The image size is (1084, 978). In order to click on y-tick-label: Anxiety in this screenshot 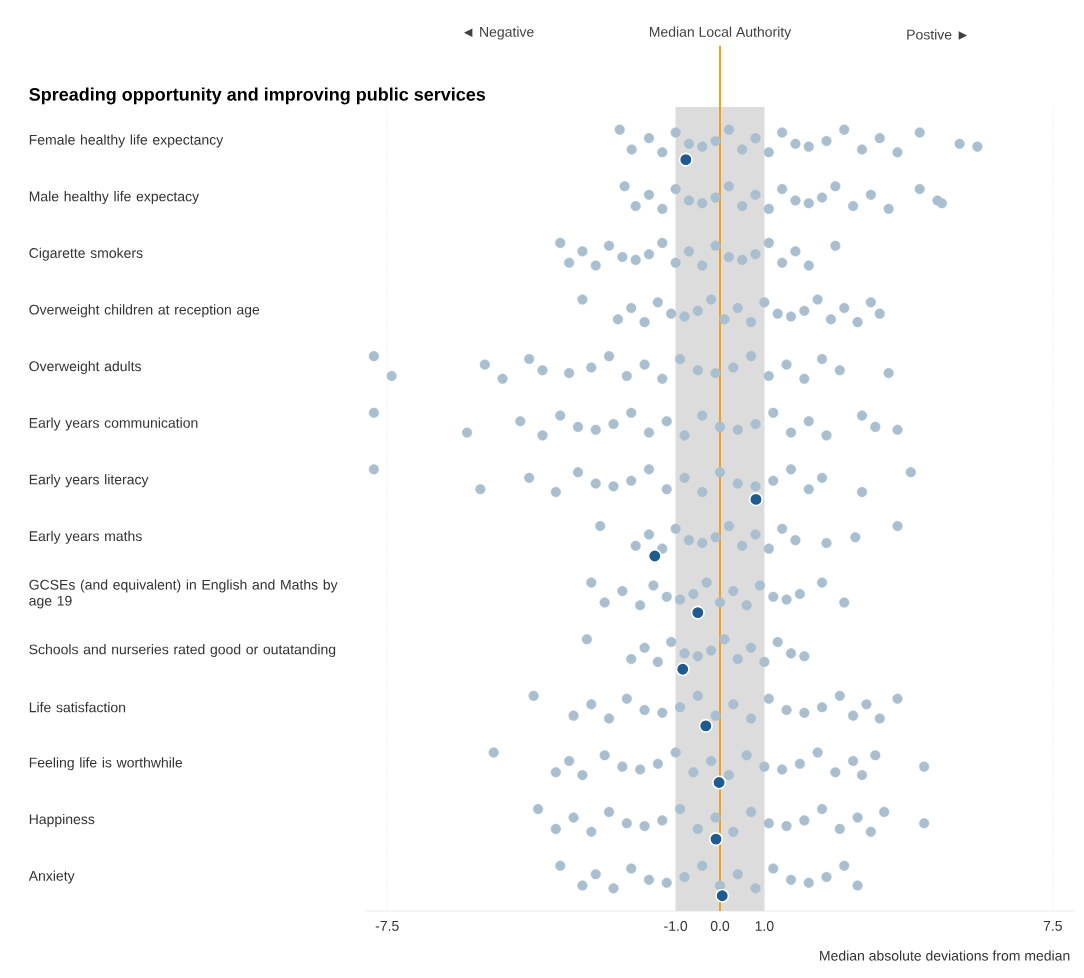, I will do `click(51, 877)`.